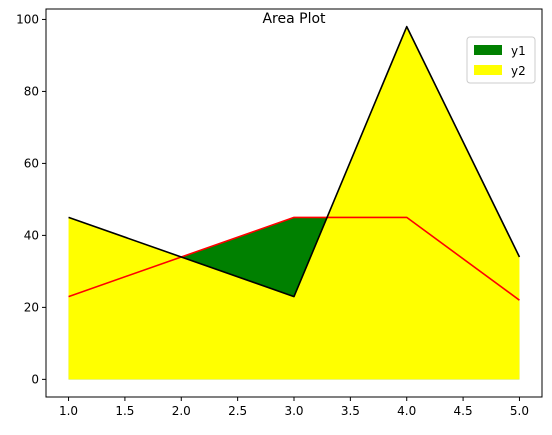  What do you see at coordinates (27, 19) in the screenshot?
I see `y-tick-label: 100` at bounding box center [27, 19].